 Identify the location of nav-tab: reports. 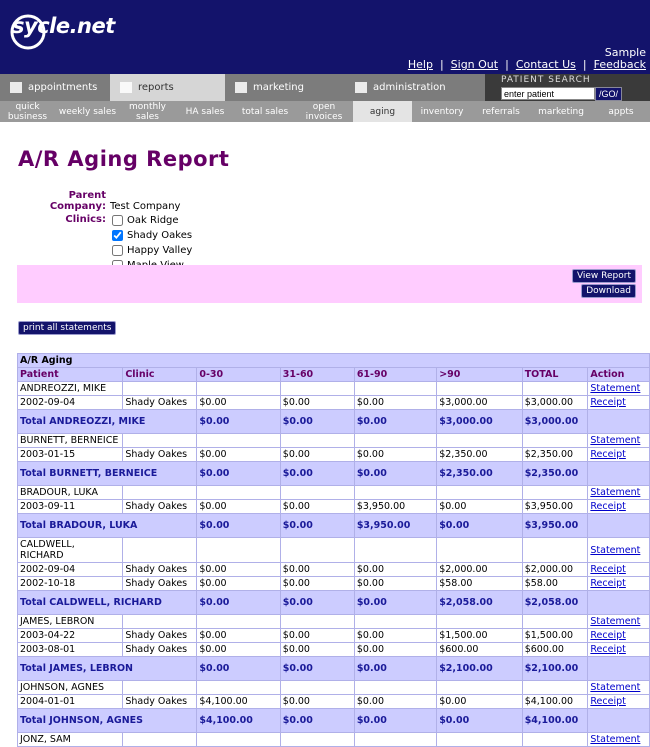
(167, 87).